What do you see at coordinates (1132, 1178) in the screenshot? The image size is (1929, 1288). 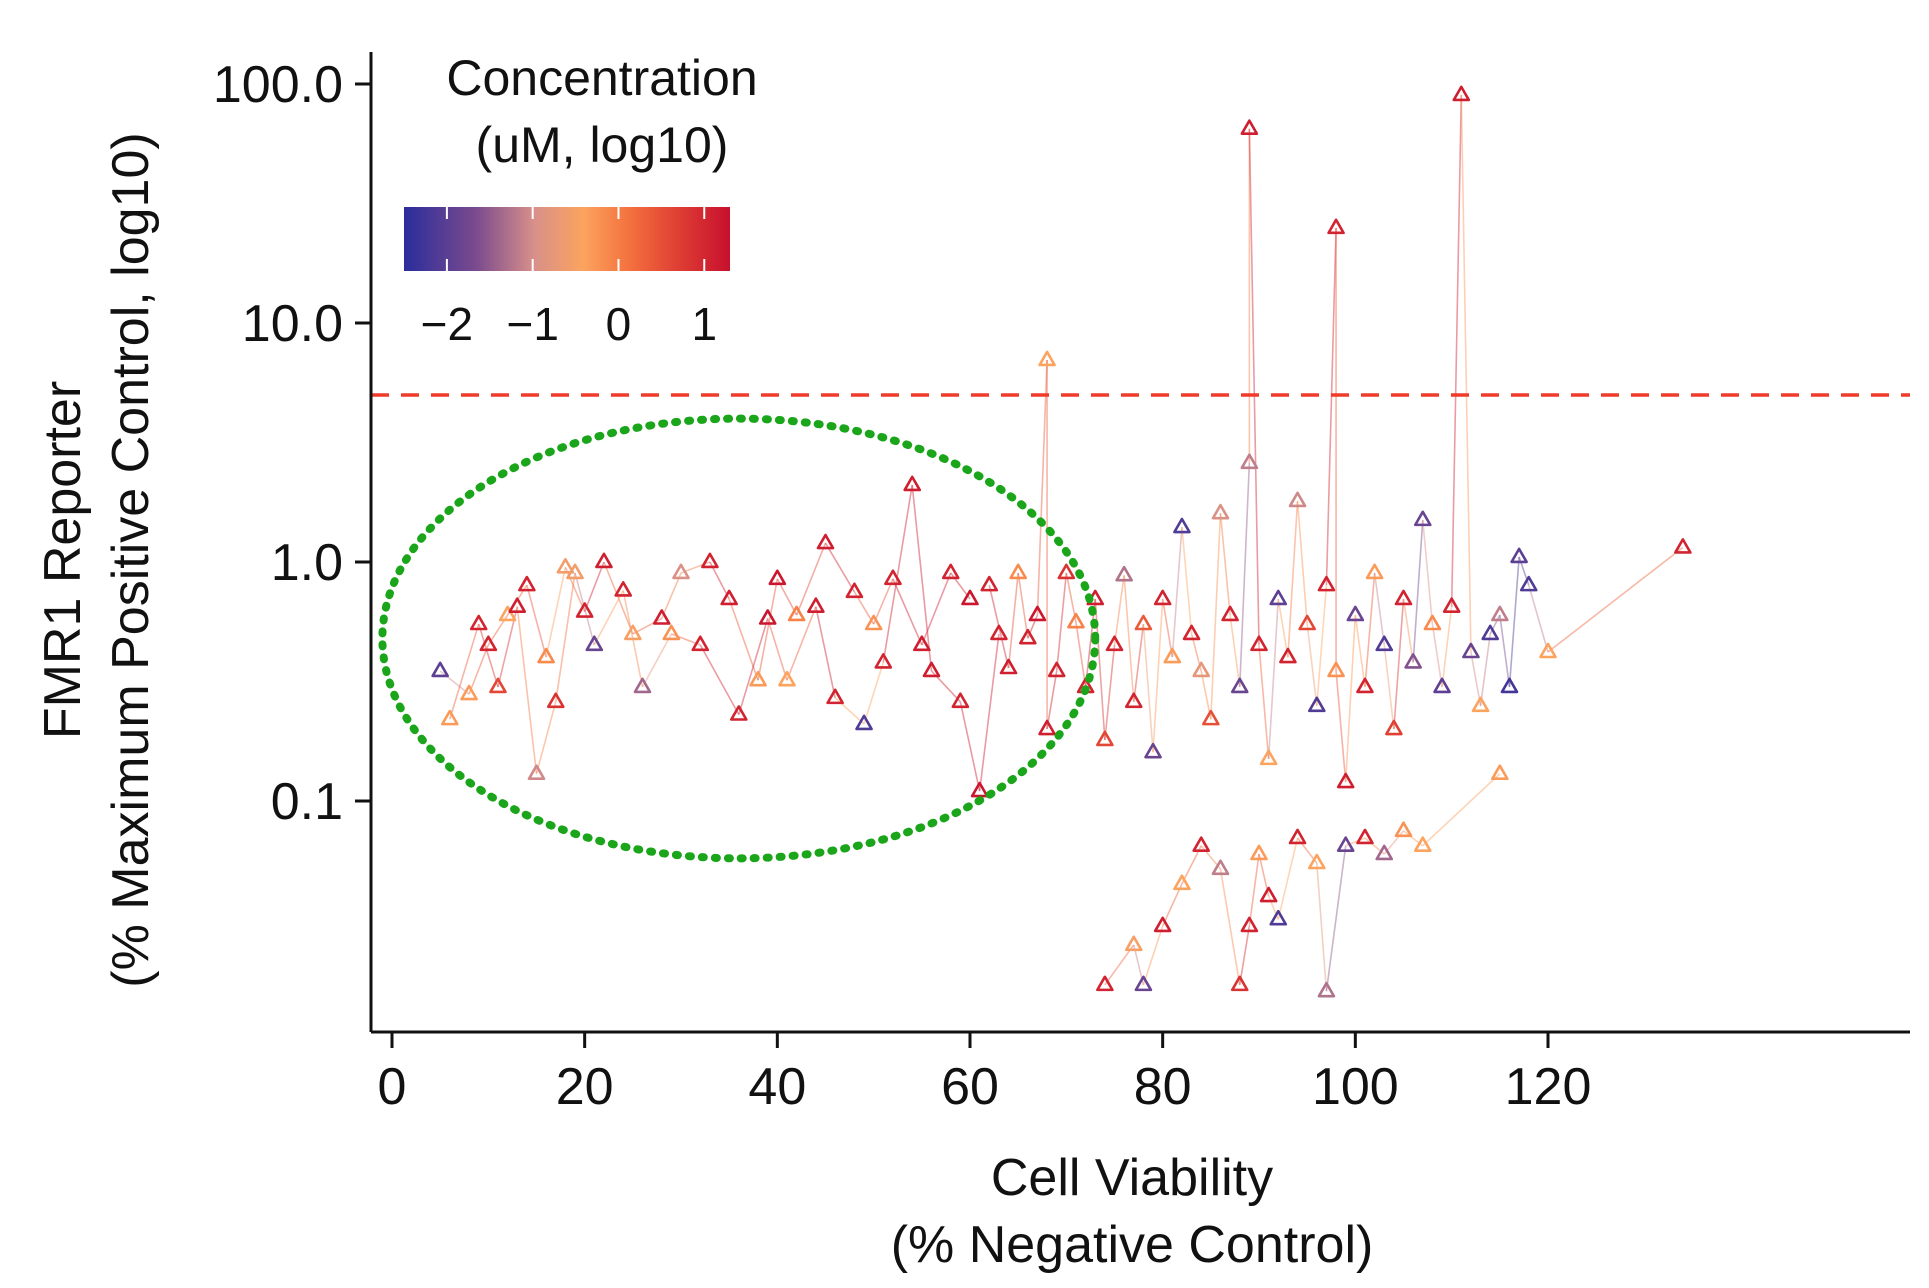 I see `x-axis-title-line1: Cell Viability` at bounding box center [1132, 1178].